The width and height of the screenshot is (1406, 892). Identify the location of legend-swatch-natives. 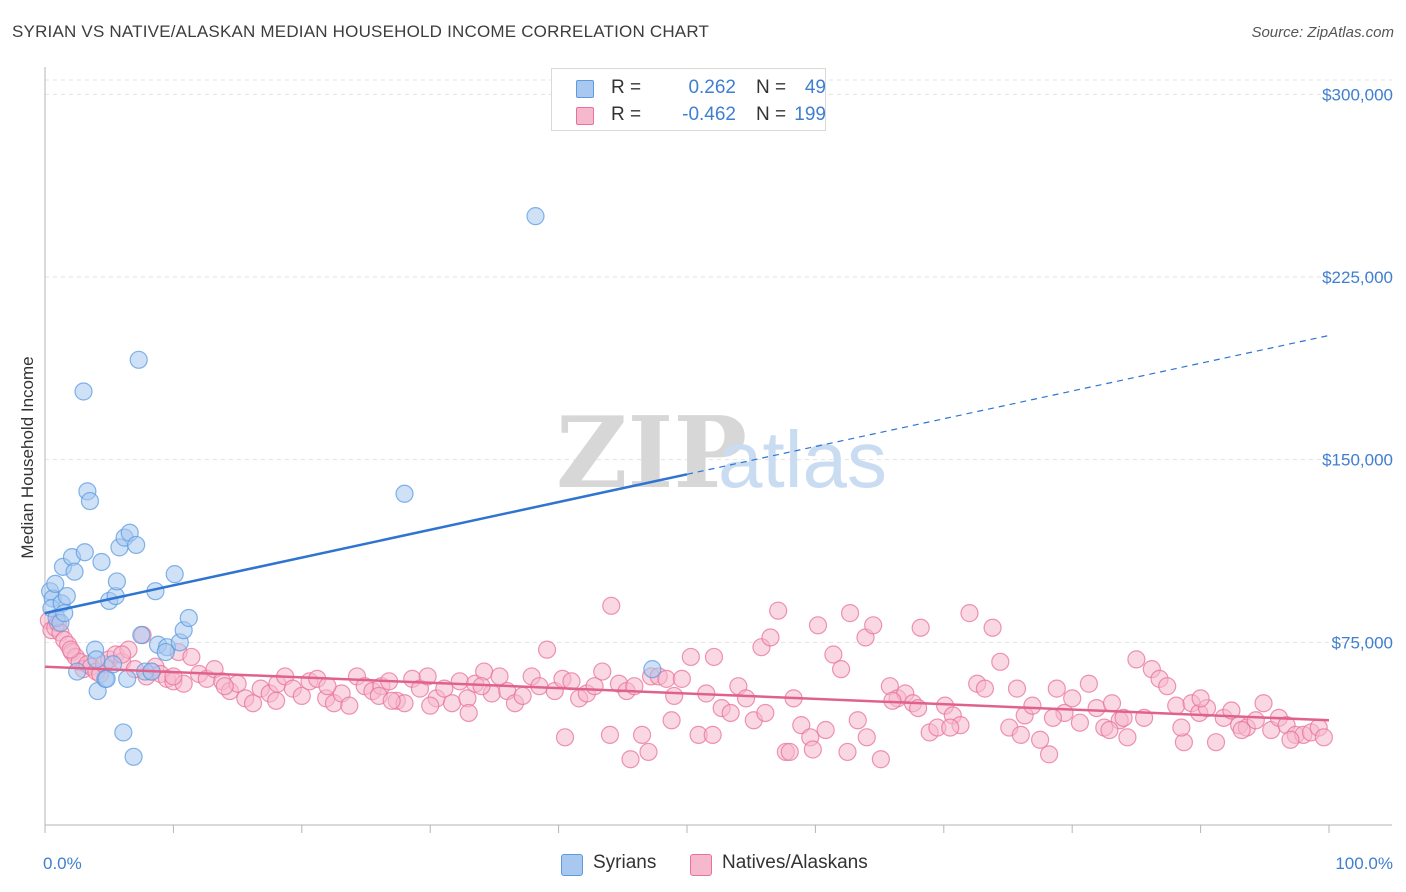
(585, 116).